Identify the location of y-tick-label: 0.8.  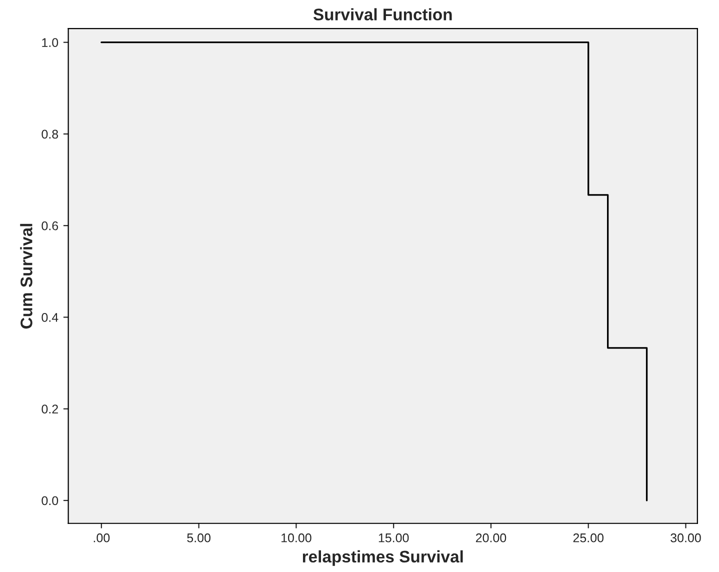
(50, 134).